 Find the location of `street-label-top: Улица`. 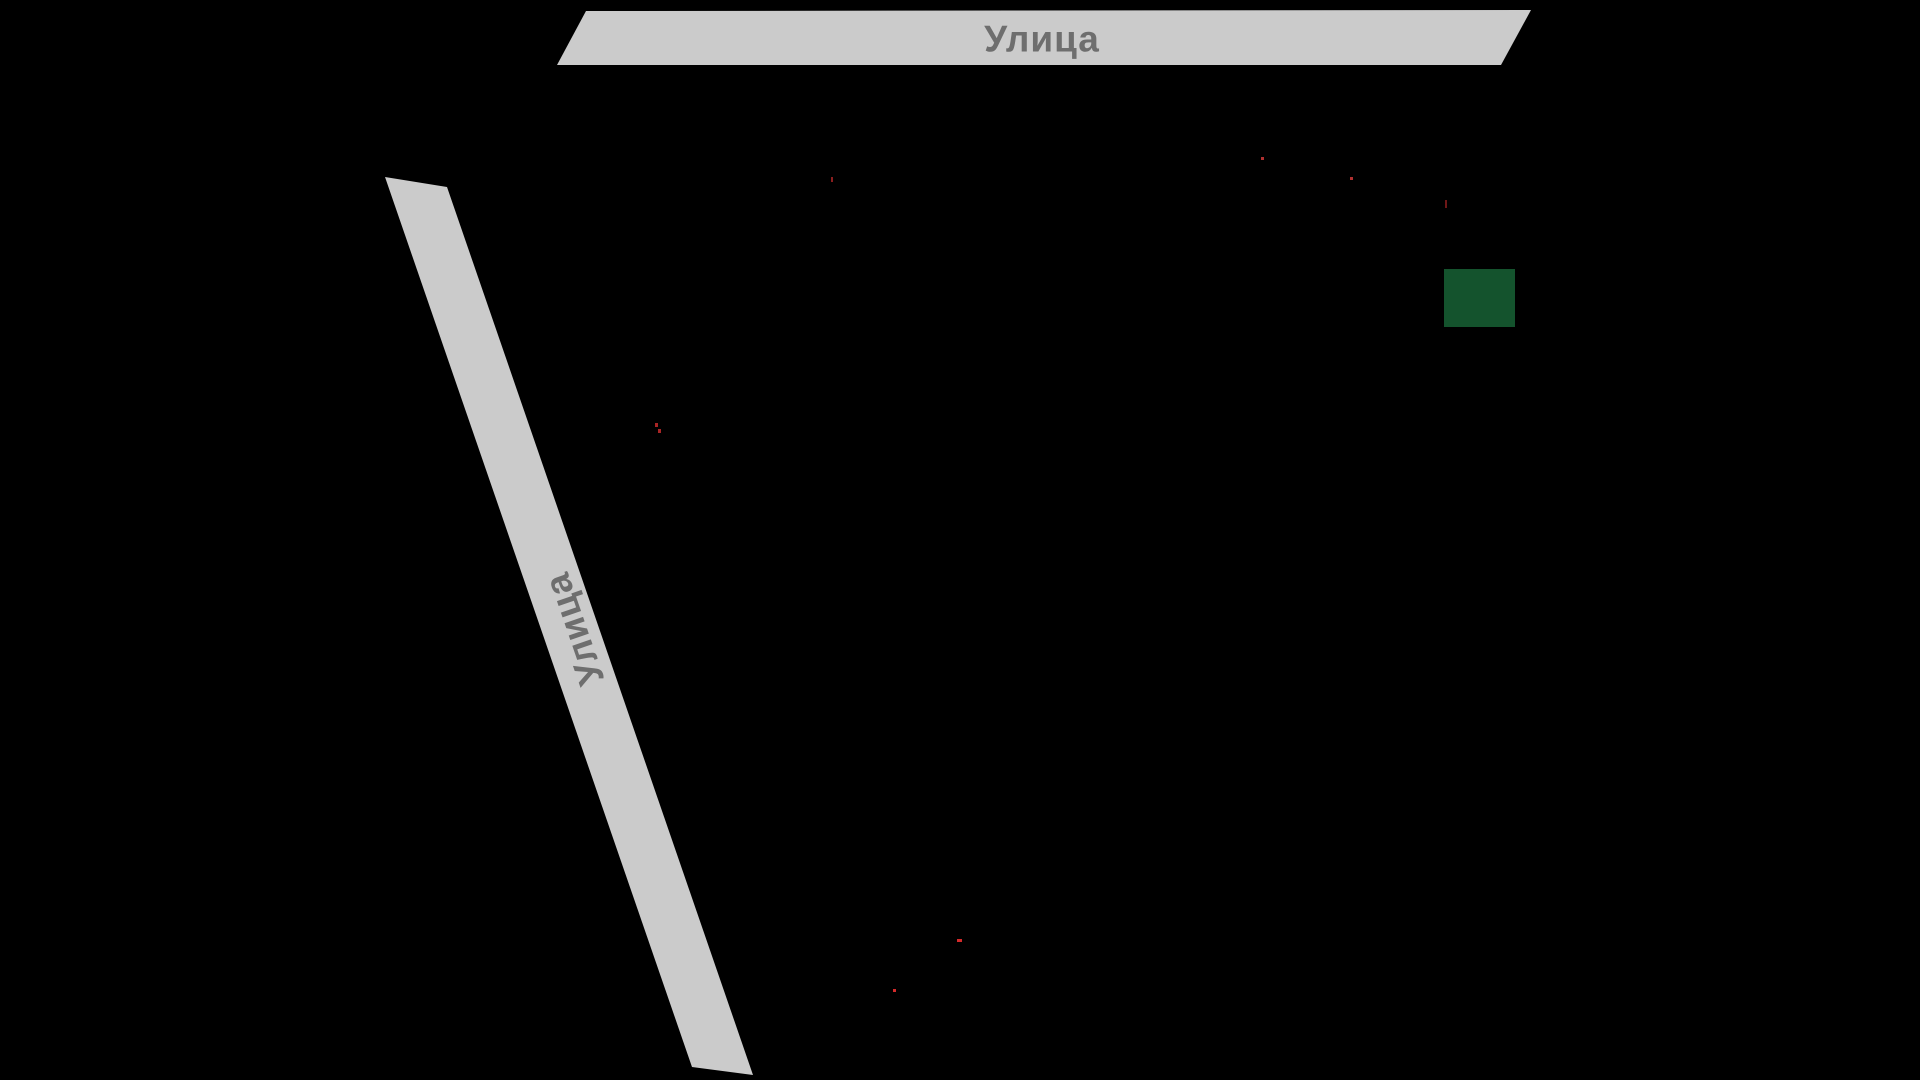

street-label-top: Улица is located at coordinates (1042, 39).